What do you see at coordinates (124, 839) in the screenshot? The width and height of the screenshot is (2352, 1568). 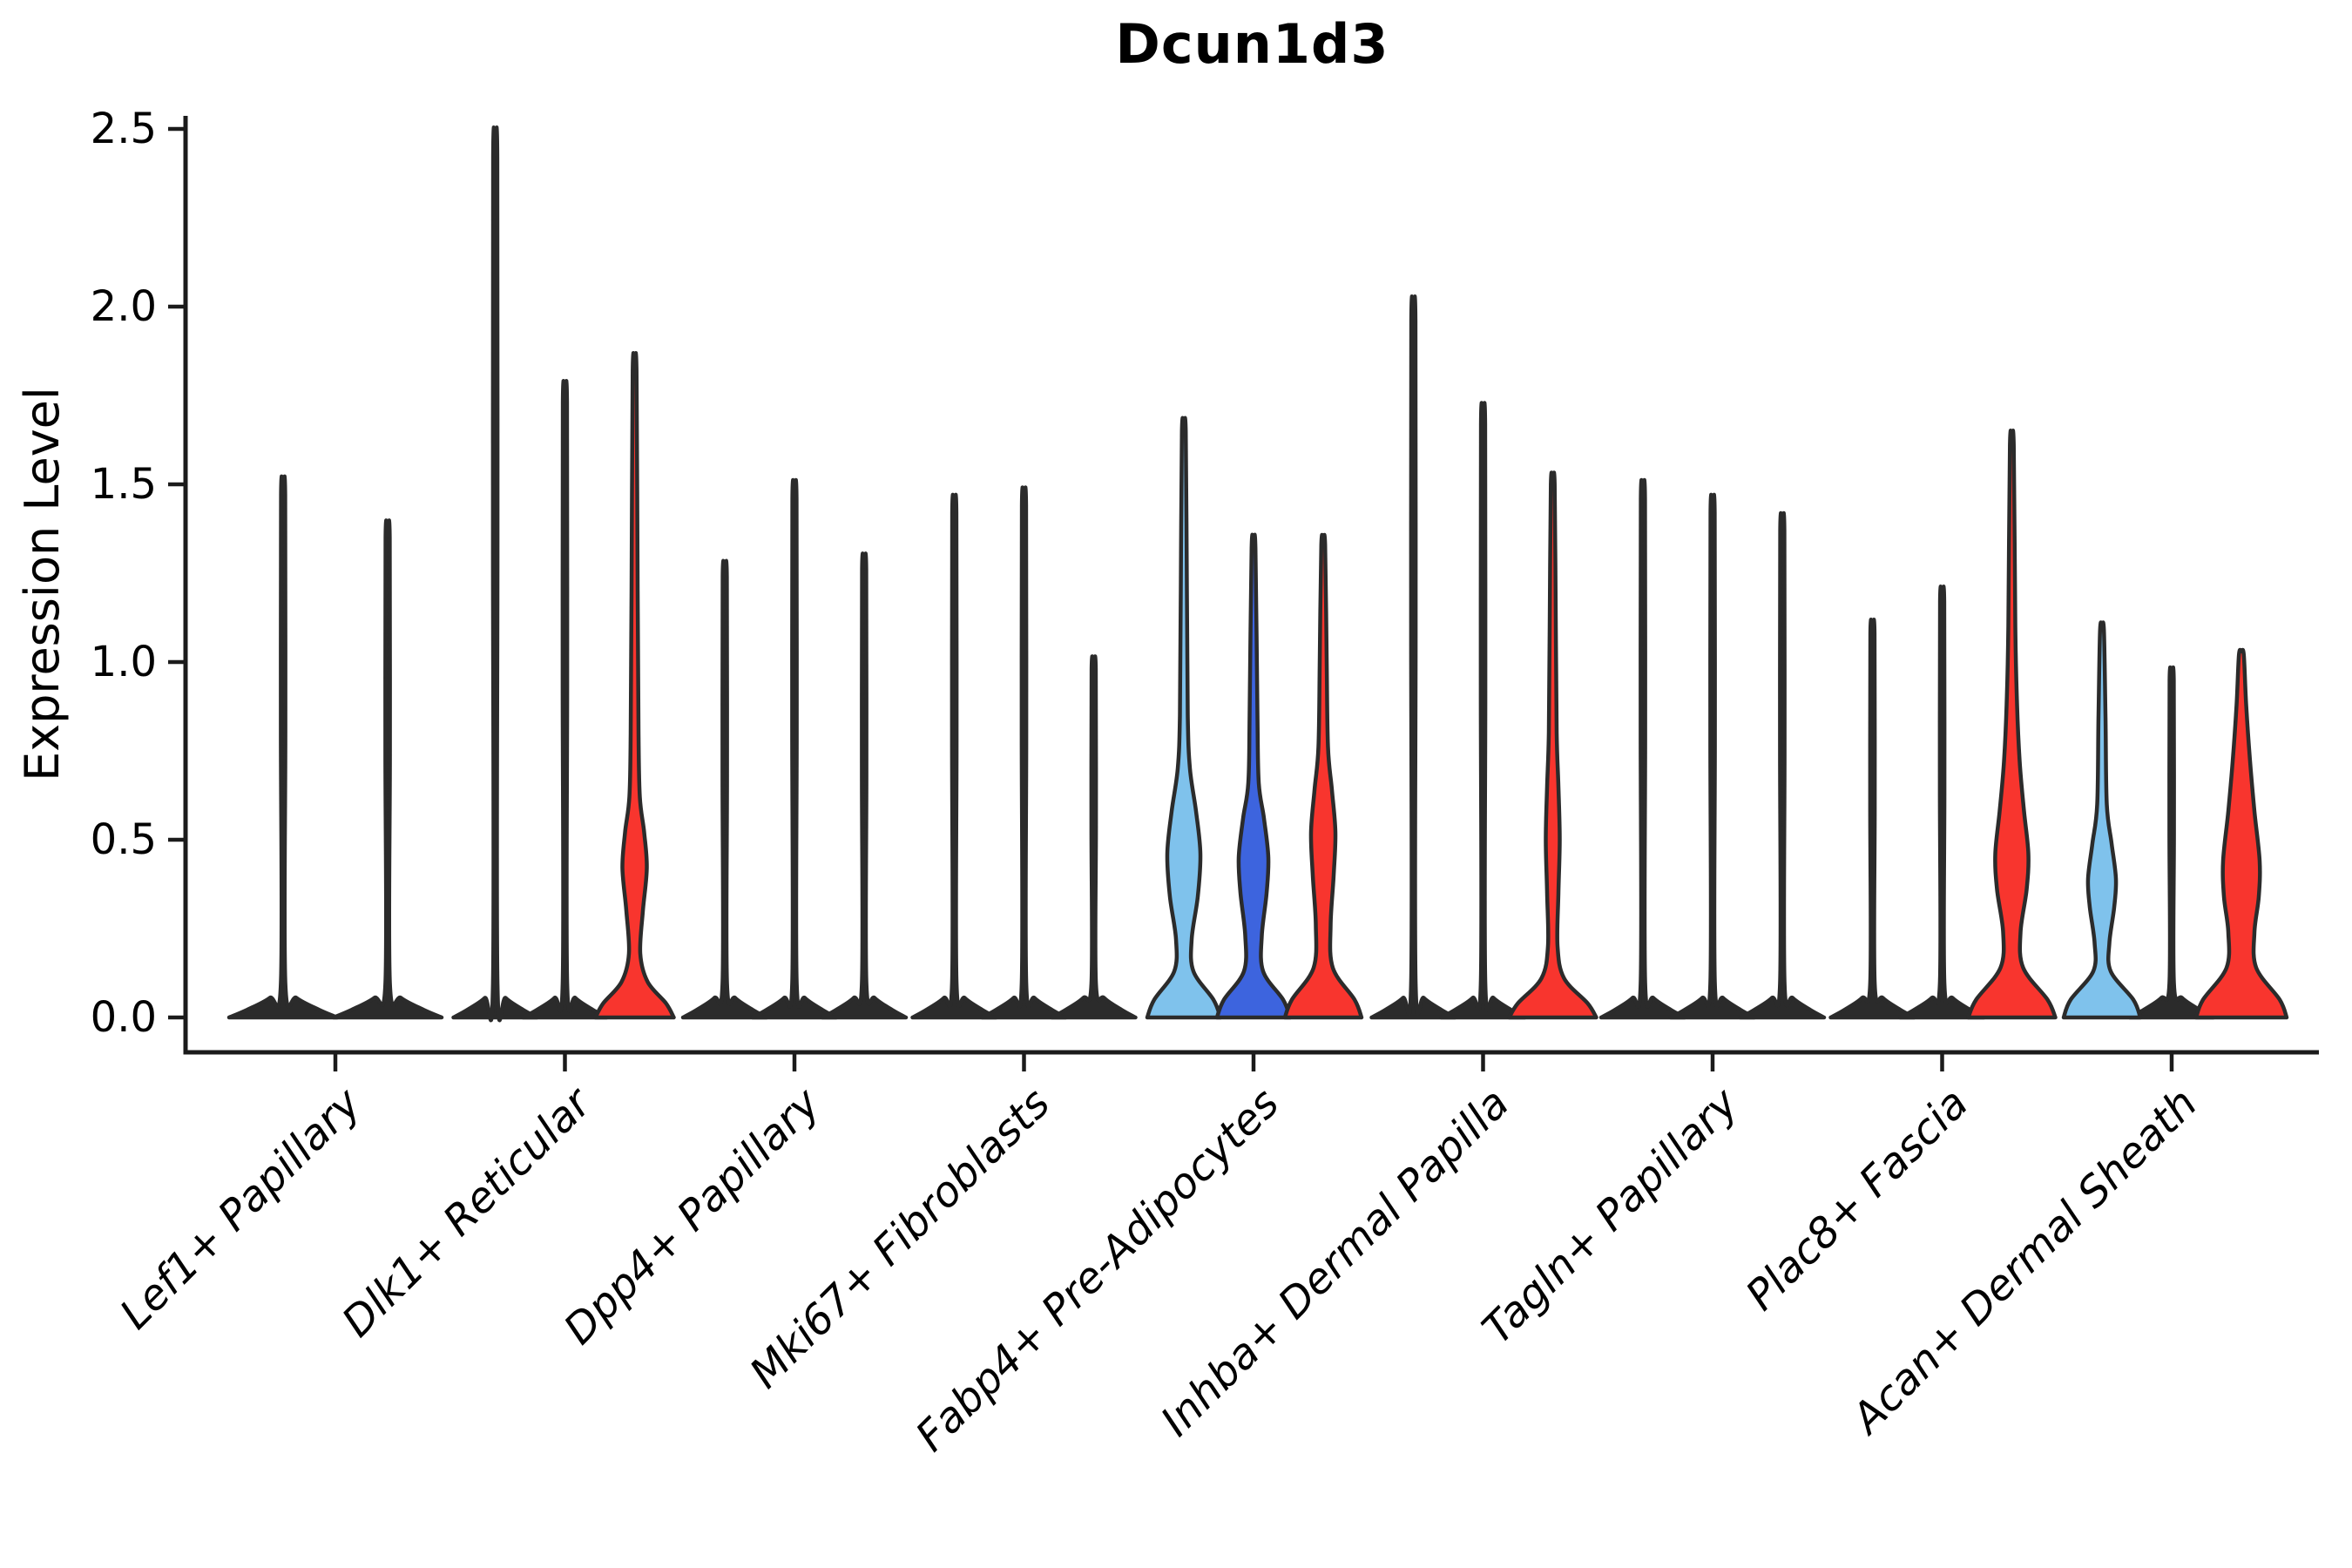 I see `y-tick-label: 0.5` at bounding box center [124, 839].